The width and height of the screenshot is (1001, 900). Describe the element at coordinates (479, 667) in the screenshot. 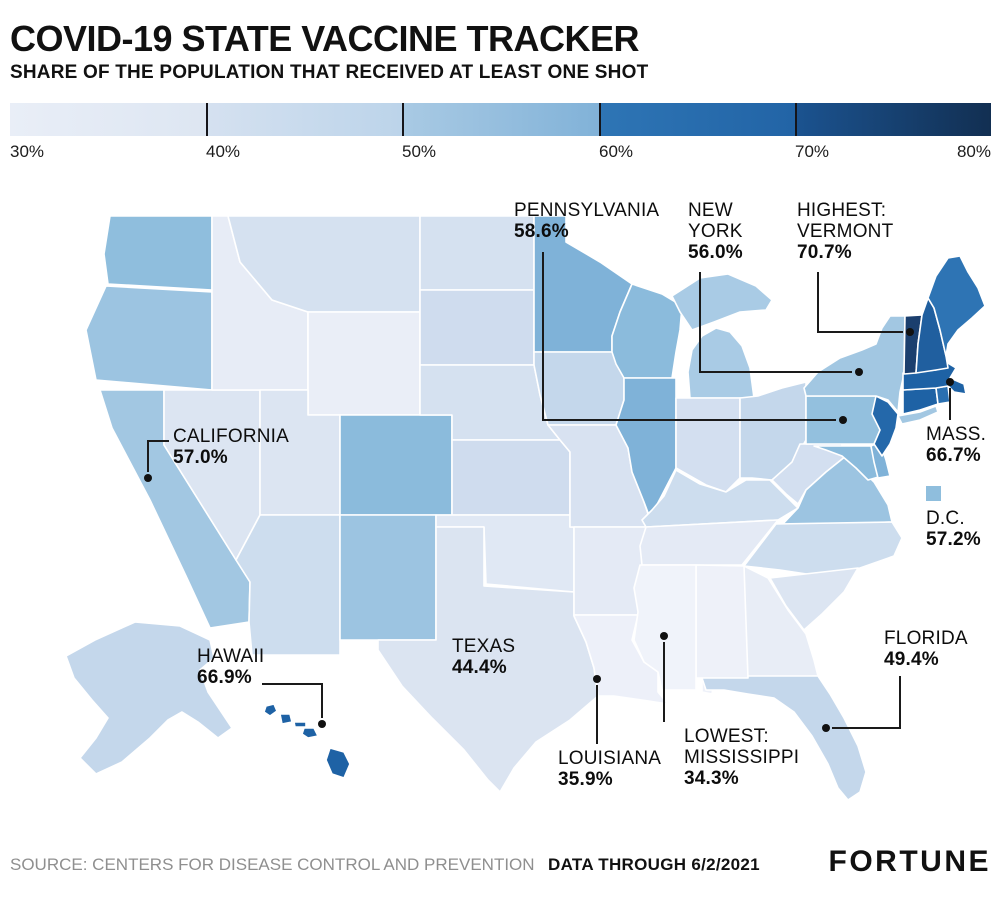

I see `annotation-texas-value: 44.4%` at that location.